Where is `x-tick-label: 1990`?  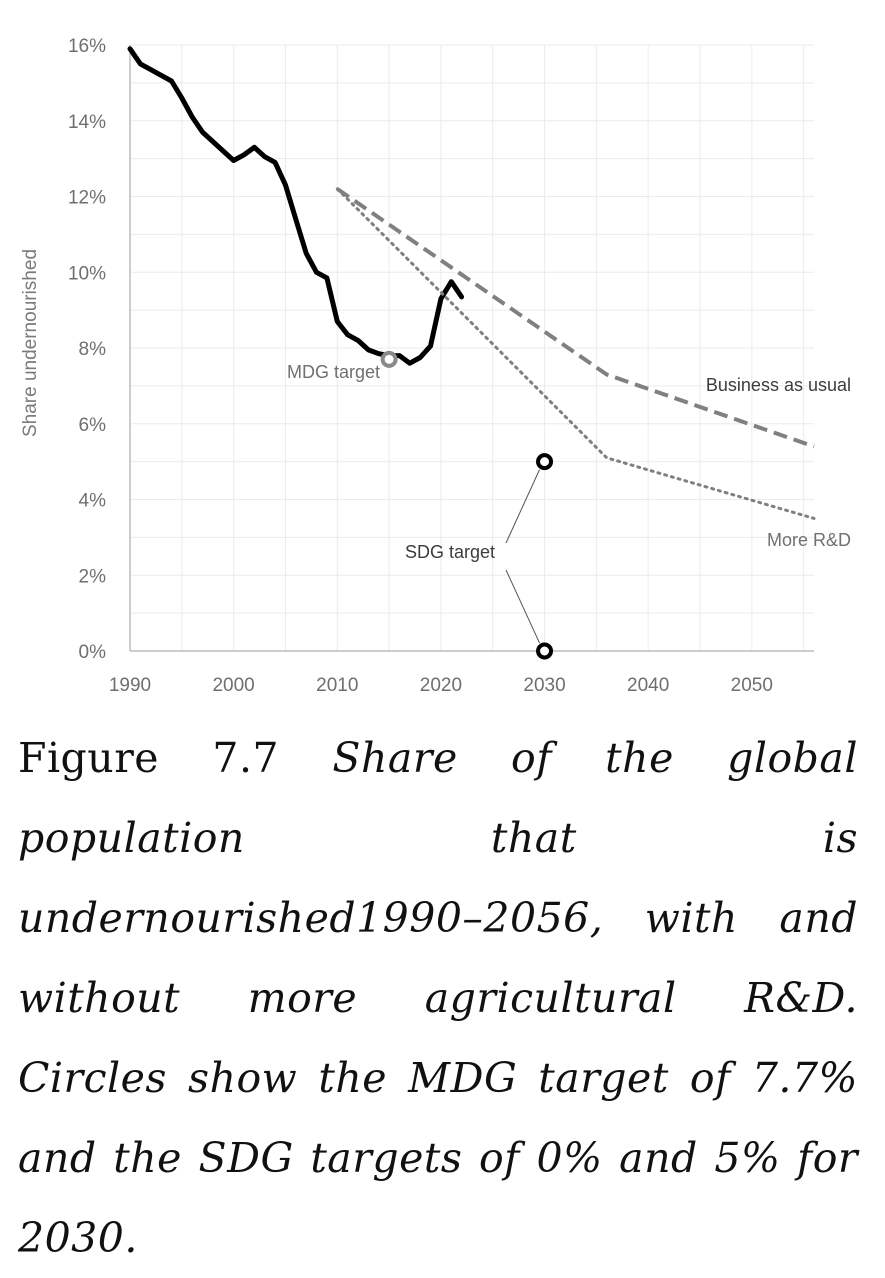
x-tick-label: 1990 is located at coordinates (130, 685).